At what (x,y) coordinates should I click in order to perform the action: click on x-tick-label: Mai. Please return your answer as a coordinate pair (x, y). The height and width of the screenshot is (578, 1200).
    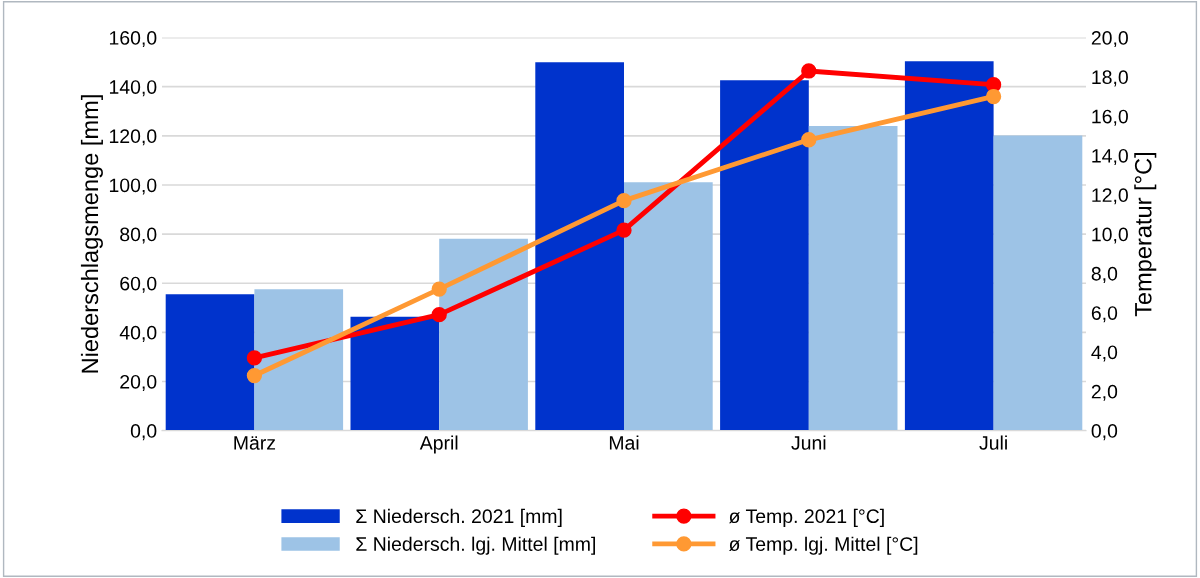
    Looking at the image, I should click on (624, 442).